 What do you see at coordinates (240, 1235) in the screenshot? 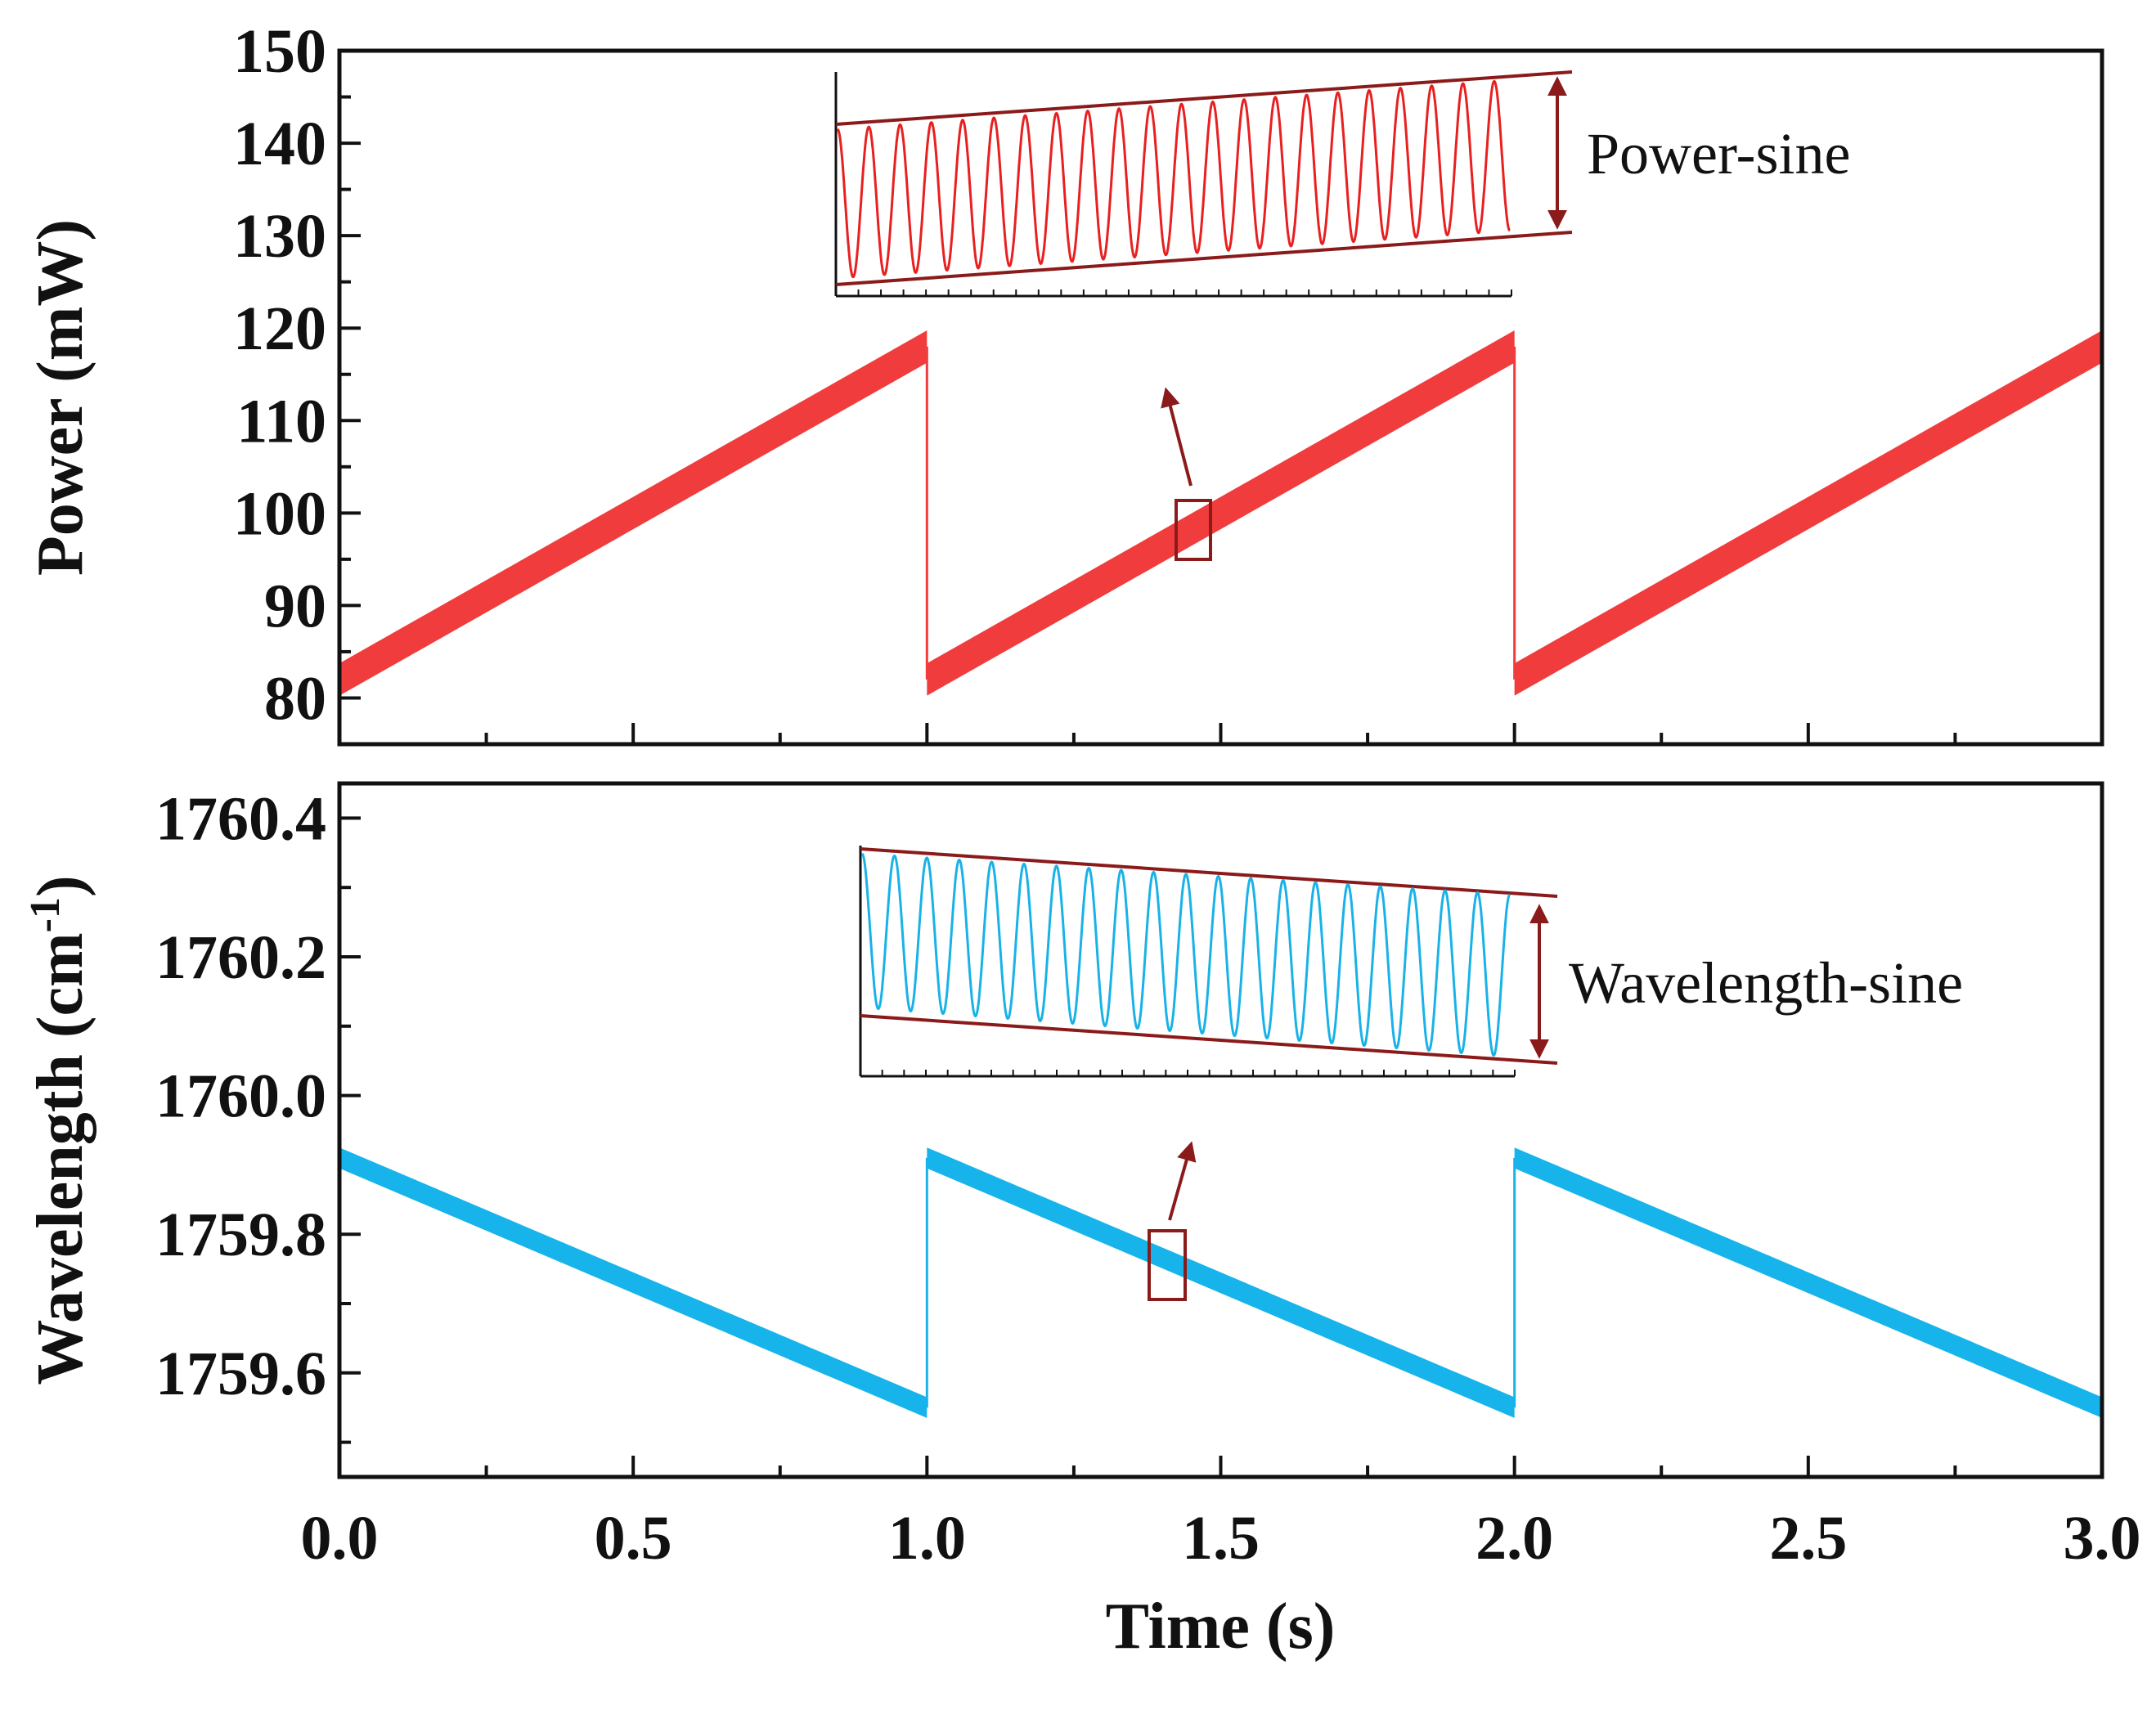
I see `wavelength-y-tick-label: 1759.8` at bounding box center [240, 1235].